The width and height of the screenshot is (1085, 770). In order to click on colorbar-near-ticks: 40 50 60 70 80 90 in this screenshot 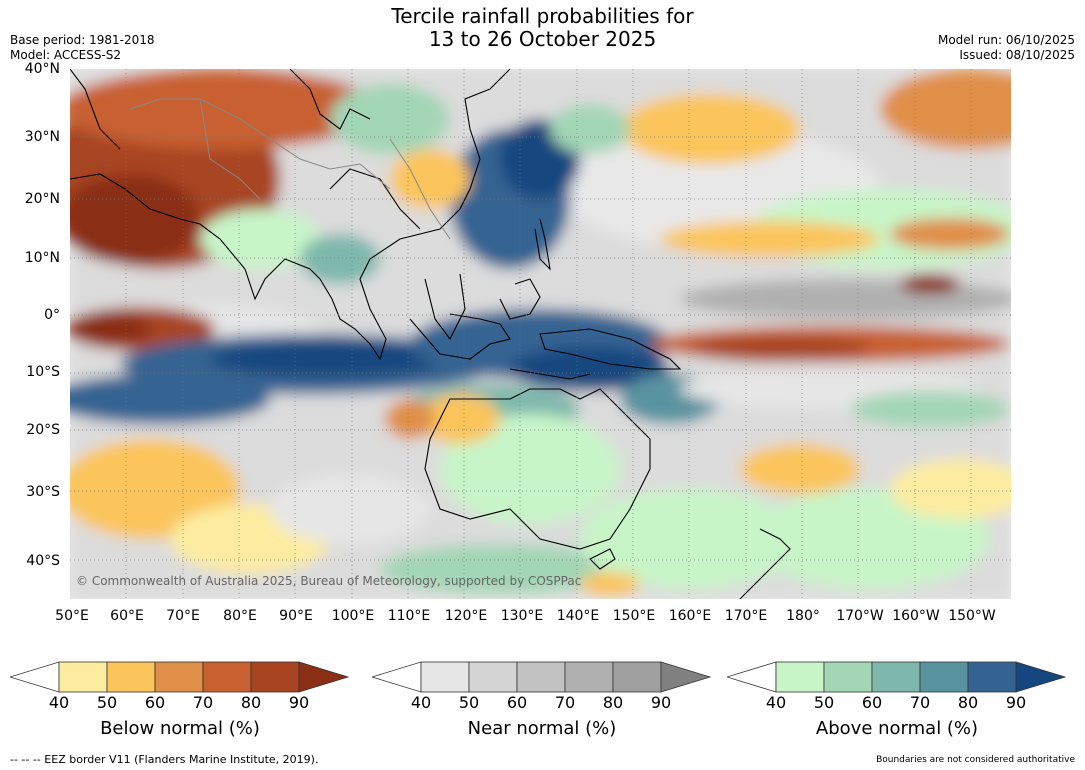, I will do `click(542, 703)`.